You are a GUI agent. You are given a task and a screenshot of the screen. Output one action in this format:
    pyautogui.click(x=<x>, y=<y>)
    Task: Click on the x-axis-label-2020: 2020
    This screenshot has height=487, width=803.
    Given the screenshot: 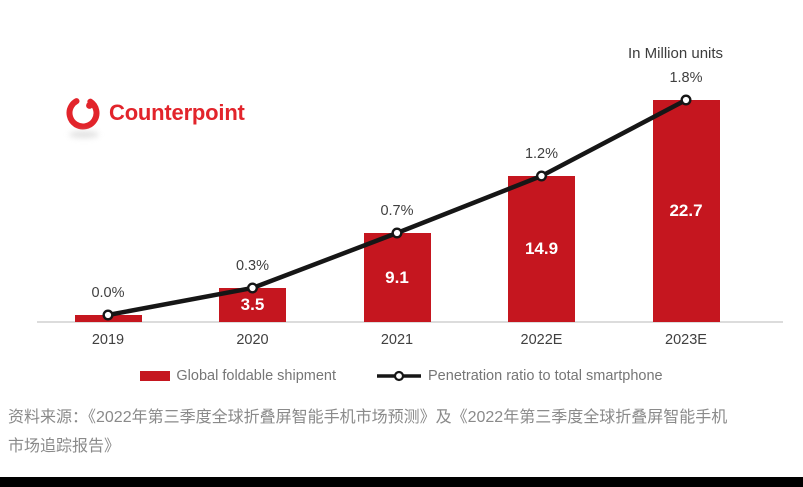 What is the action you would take?
    pyautogui.click(x=252, y=340)
    